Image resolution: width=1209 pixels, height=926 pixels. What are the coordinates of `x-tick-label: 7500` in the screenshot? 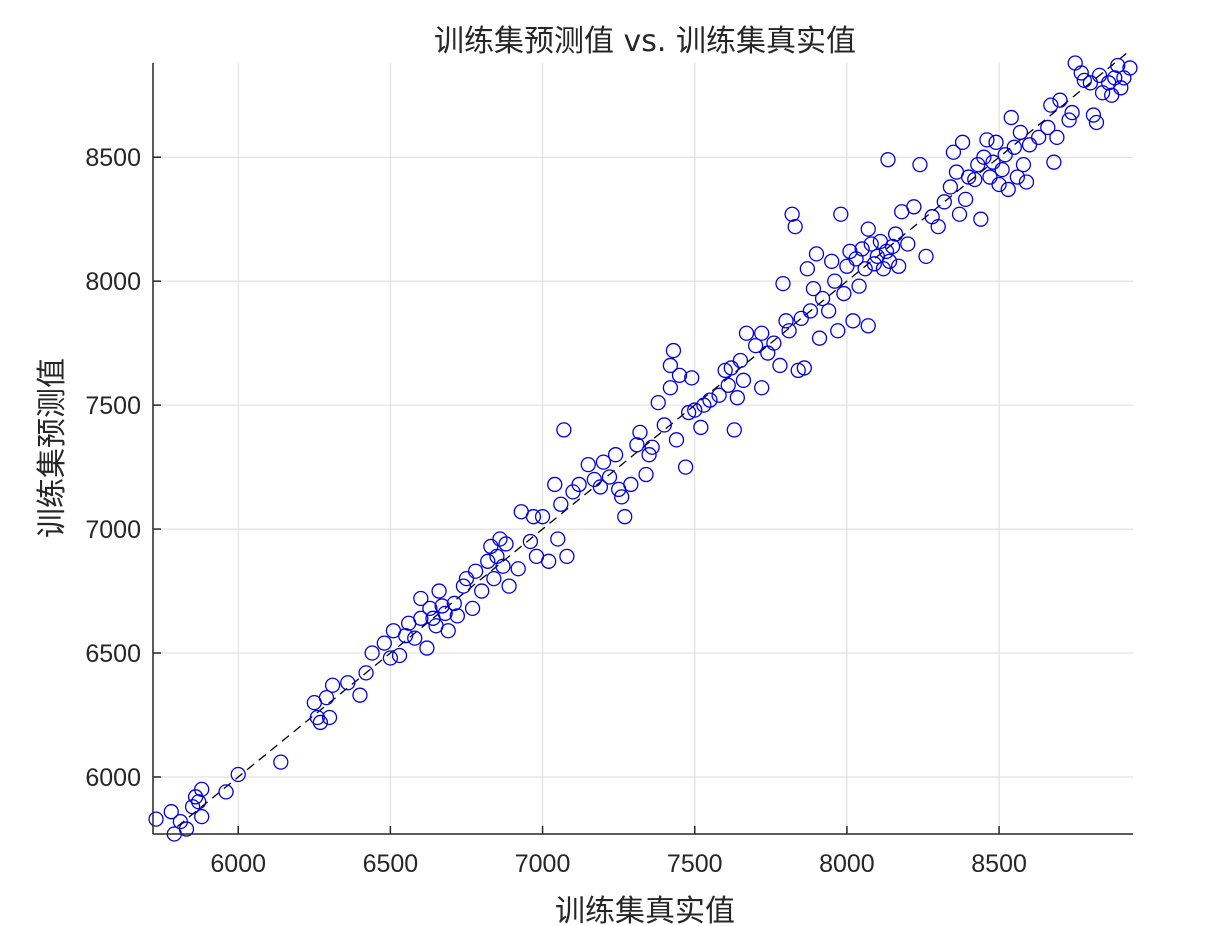 It's located at (695, 864).